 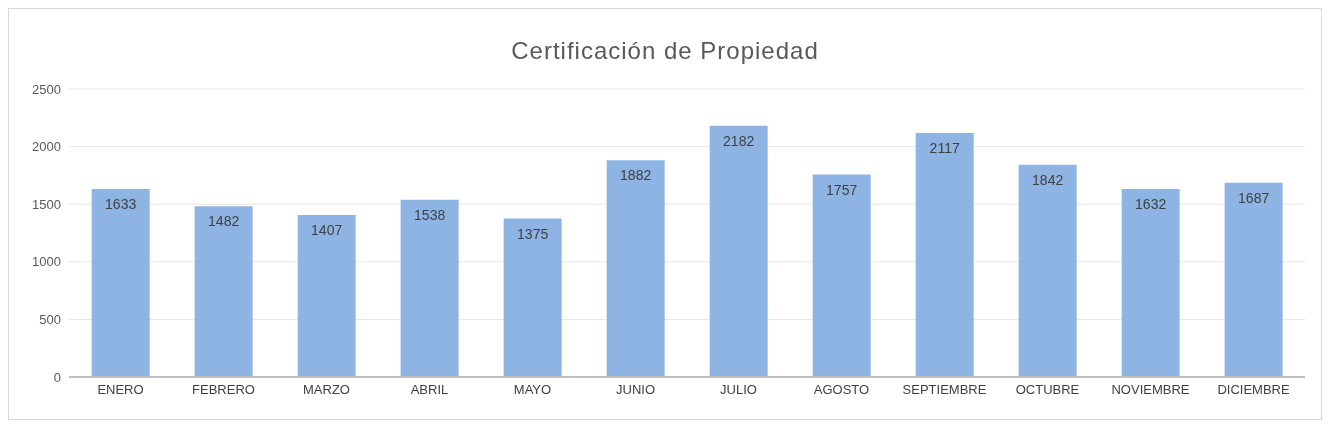 What do you see at coordinates (57, 377) in the screenshot?
I see `y-tick-label: 0` at bounding box center [57, 377].